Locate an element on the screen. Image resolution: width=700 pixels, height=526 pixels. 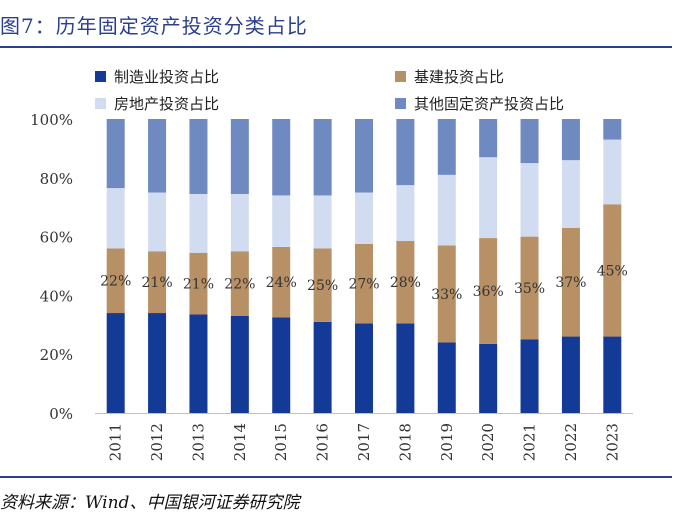
y-tick-label: 100% is located at coordinates (51, 120).